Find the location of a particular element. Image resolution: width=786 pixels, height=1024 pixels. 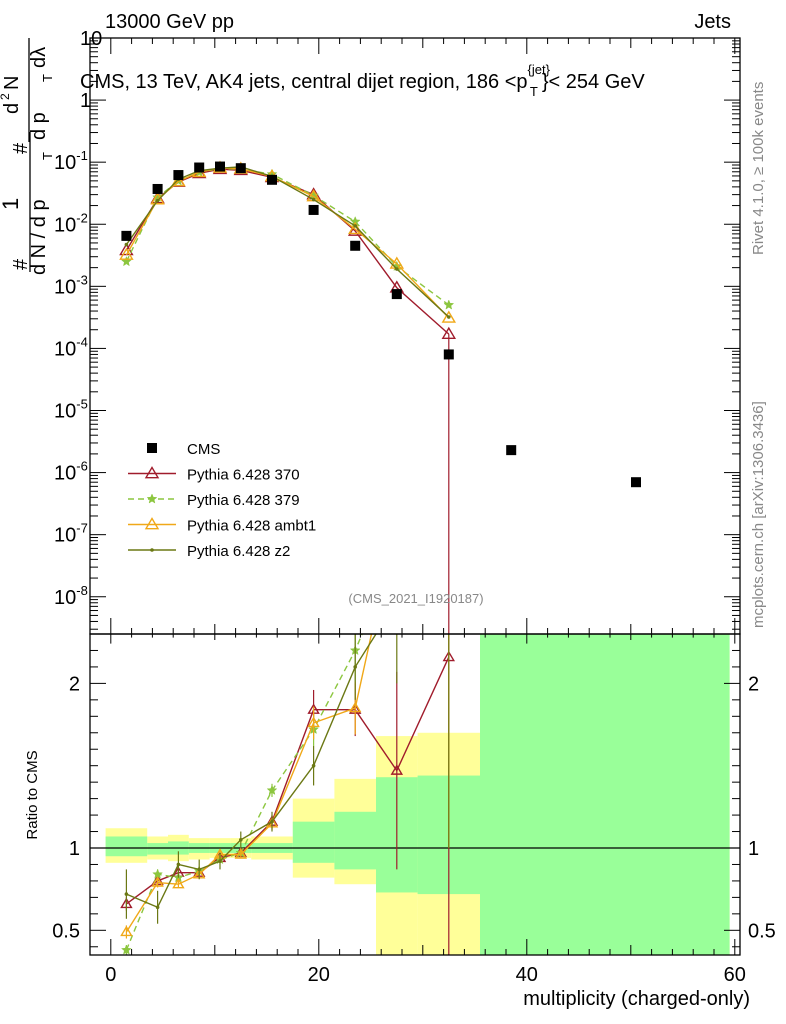

y-tick-label-main: 1 is located at coordinates (85, 101).